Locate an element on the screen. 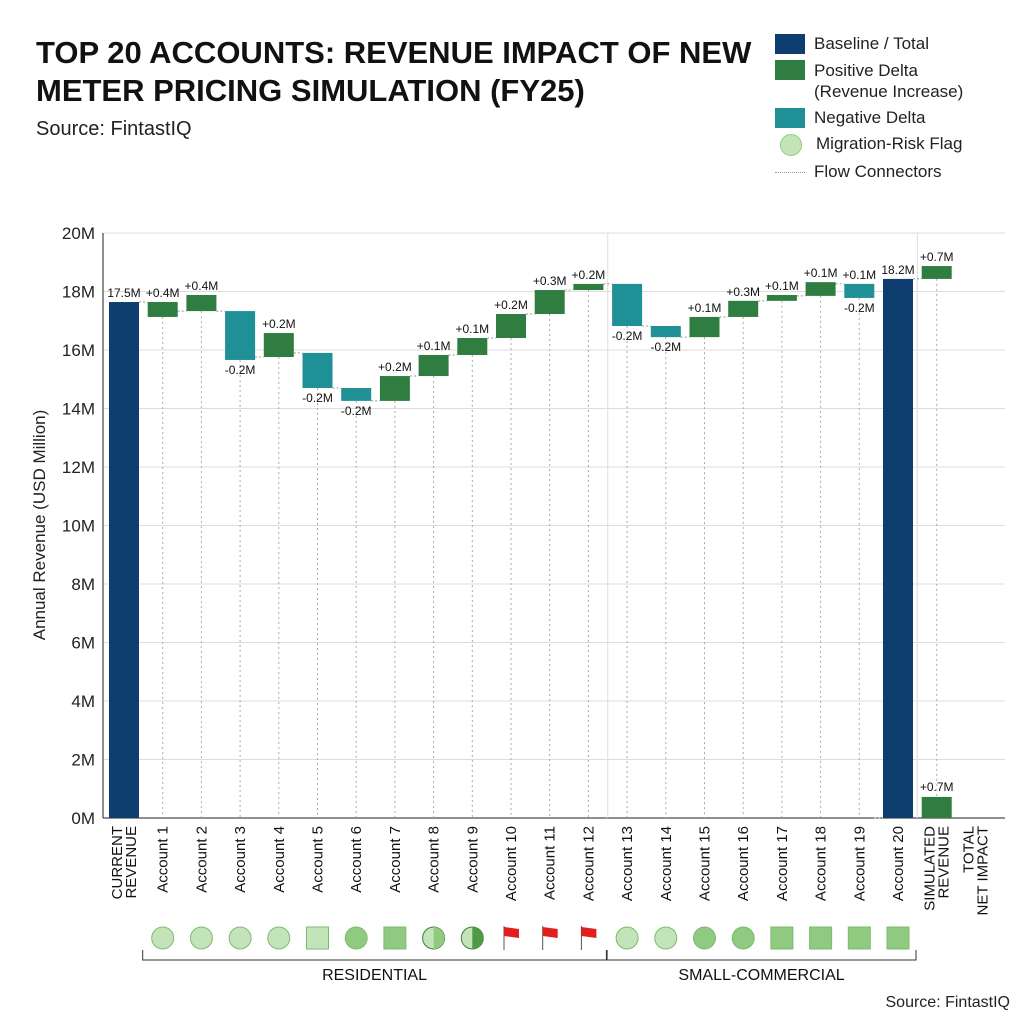  x-tick-label: CURRENTREVENUE is located at coordinates (124, 862).